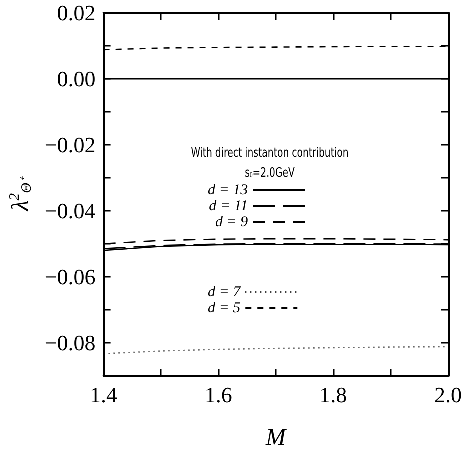  I want to click on x-tick-label: 1.4, so click(104, 395).